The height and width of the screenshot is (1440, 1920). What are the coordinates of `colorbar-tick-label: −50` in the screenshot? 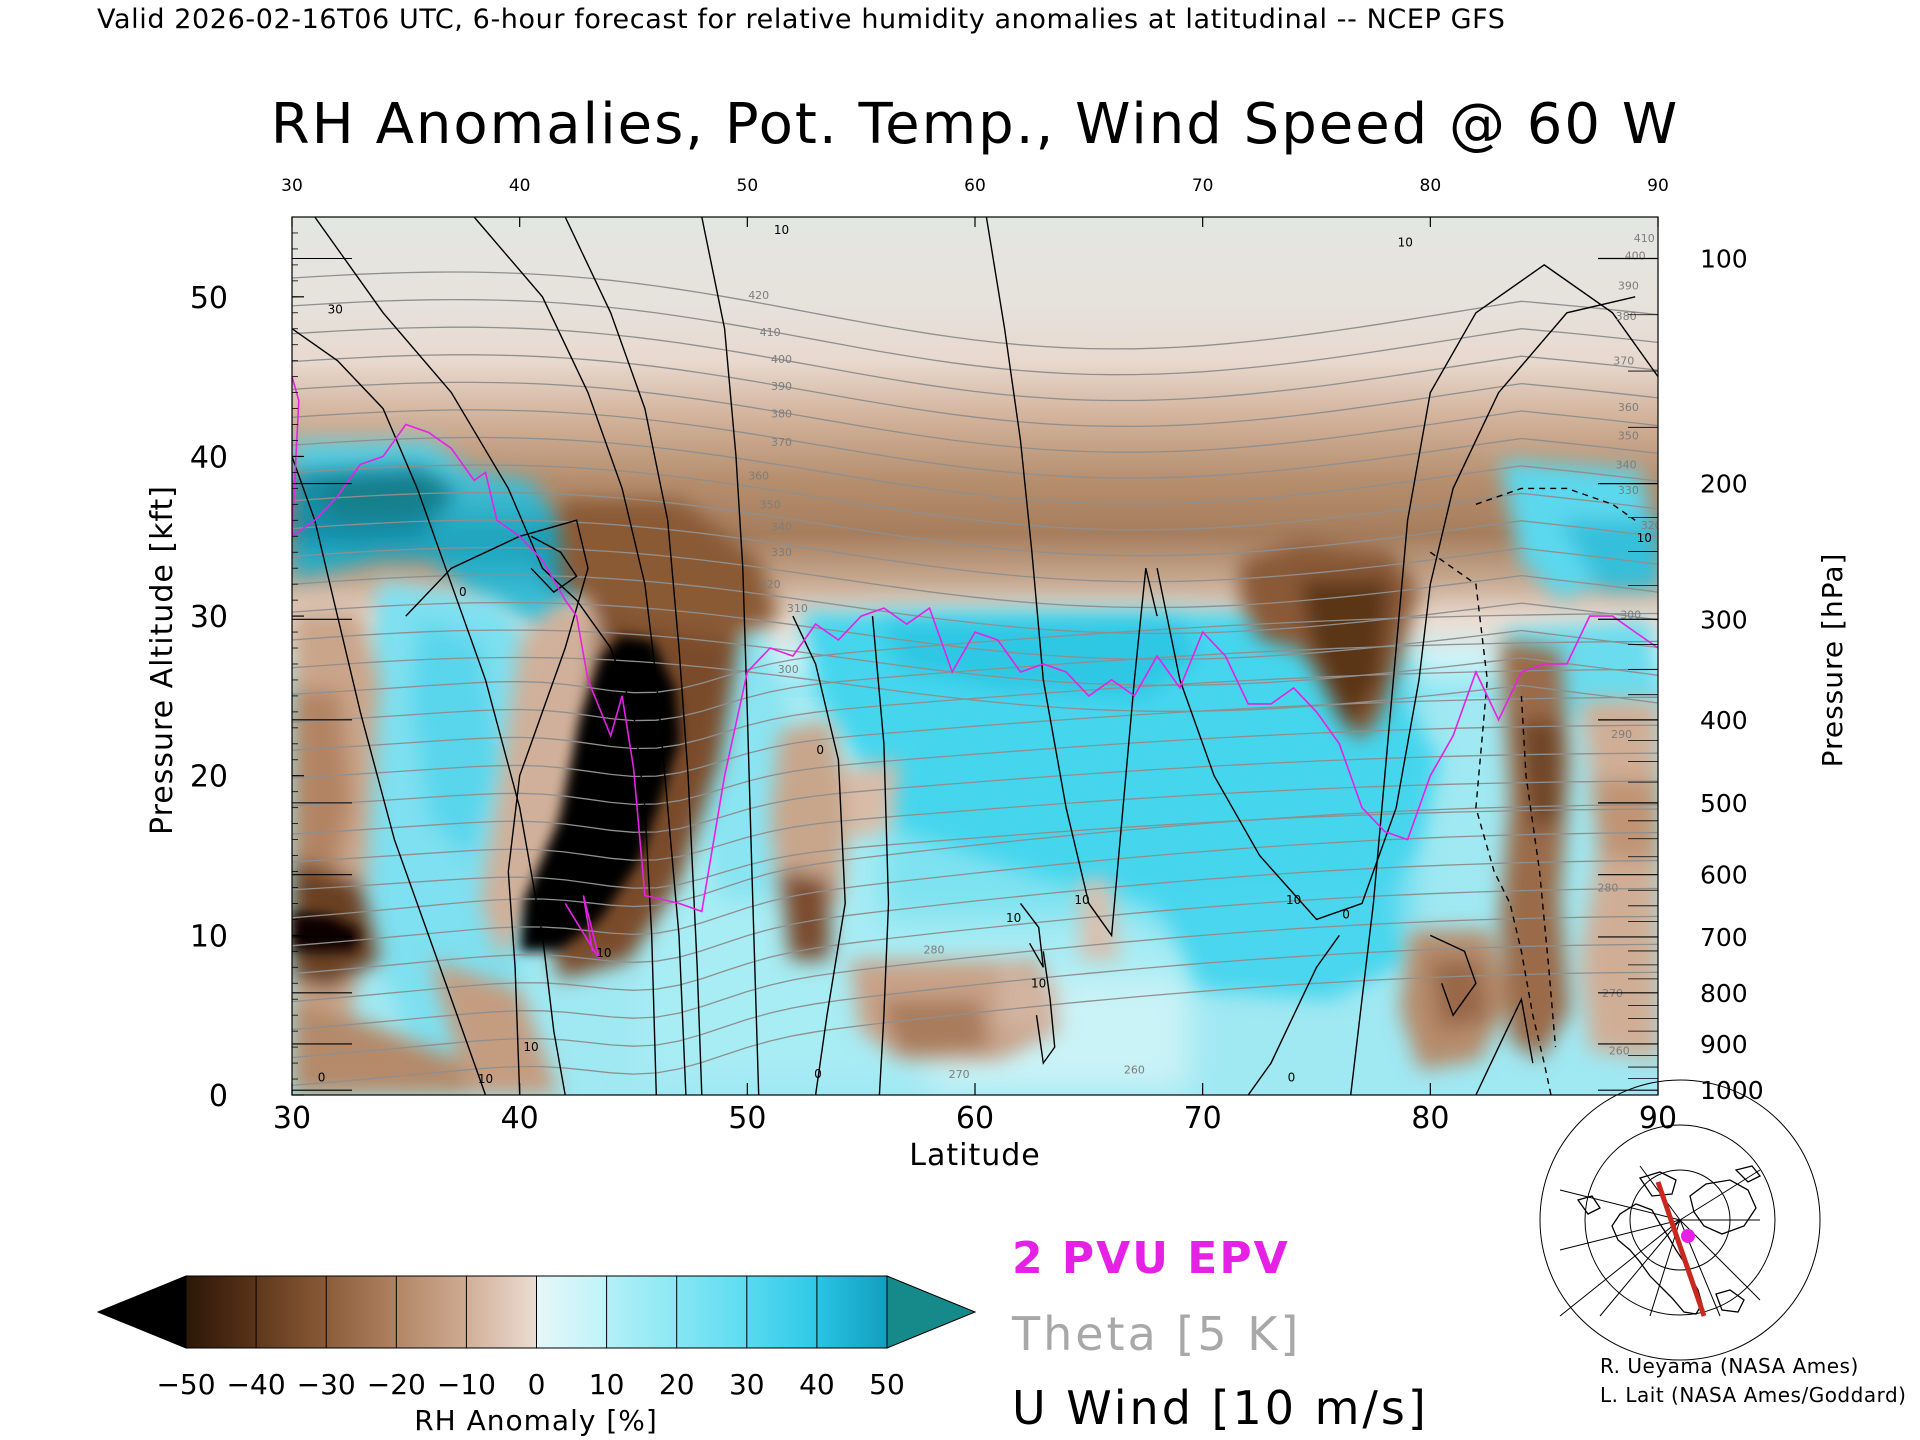 It's located at (185, 1384).